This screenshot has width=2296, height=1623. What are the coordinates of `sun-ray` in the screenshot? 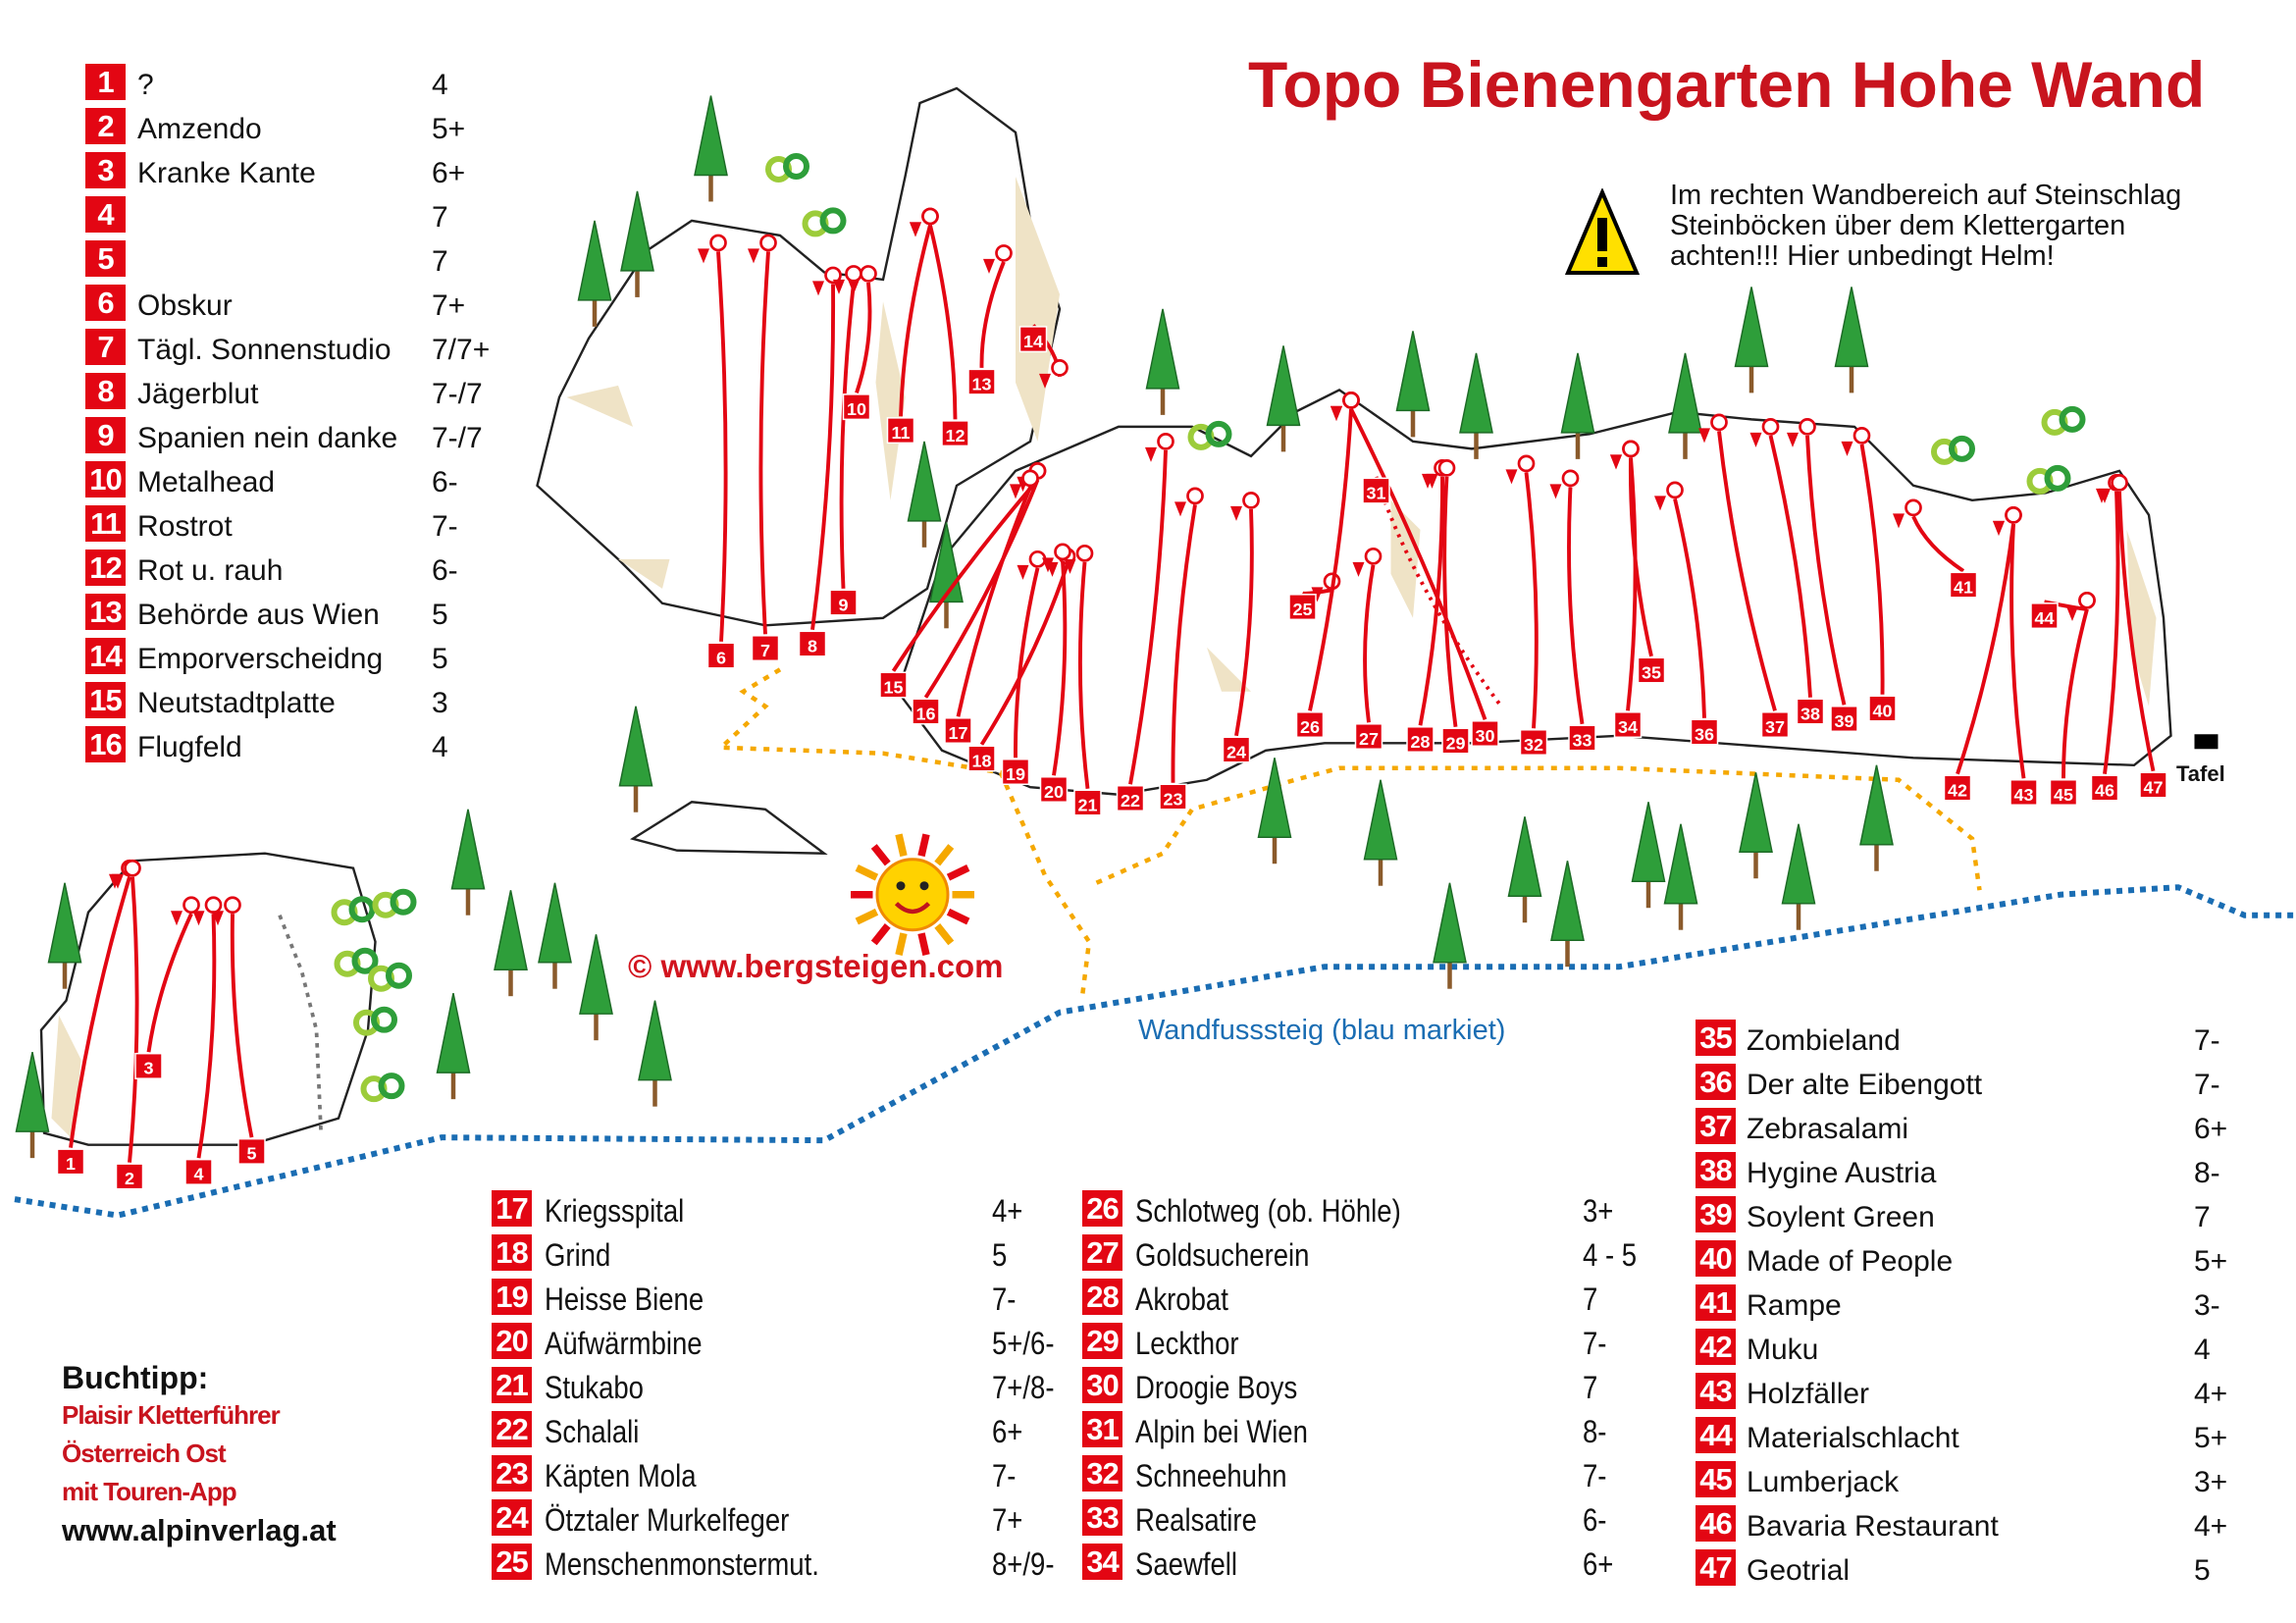 It's located at (958, 872).